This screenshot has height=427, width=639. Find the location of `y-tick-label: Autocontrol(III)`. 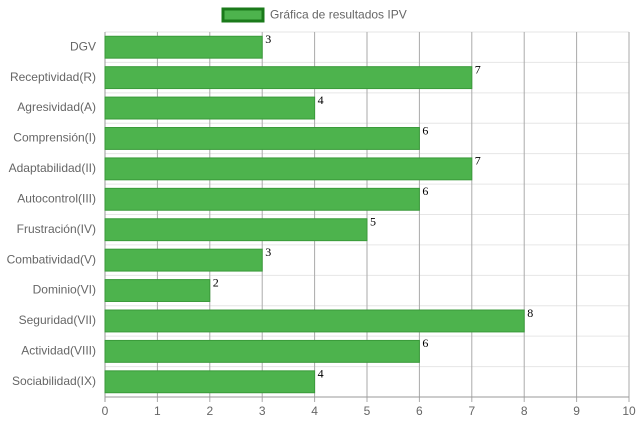

y-tick-label: Autocontrol(III) is located at coordinates (56, 198).